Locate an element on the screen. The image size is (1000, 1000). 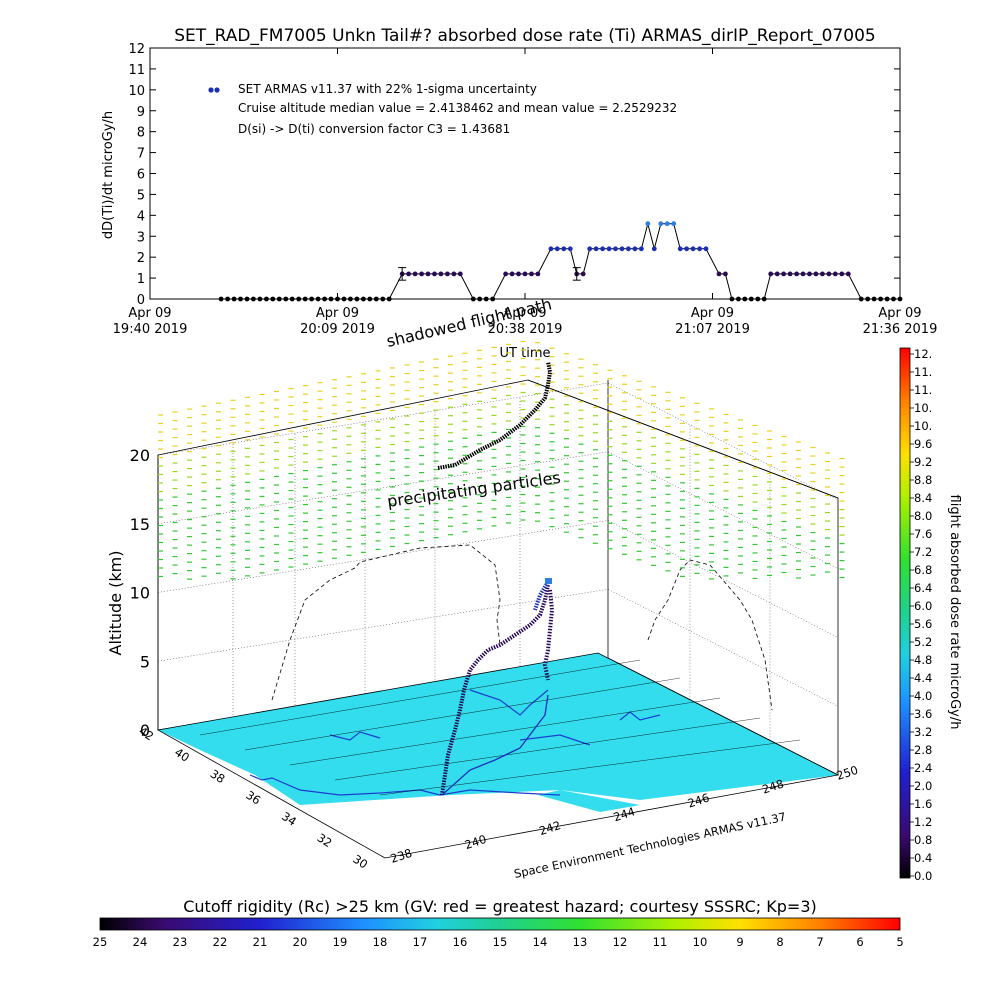
cutoff-tick-label: 5 is located at coordinates (899, 942).